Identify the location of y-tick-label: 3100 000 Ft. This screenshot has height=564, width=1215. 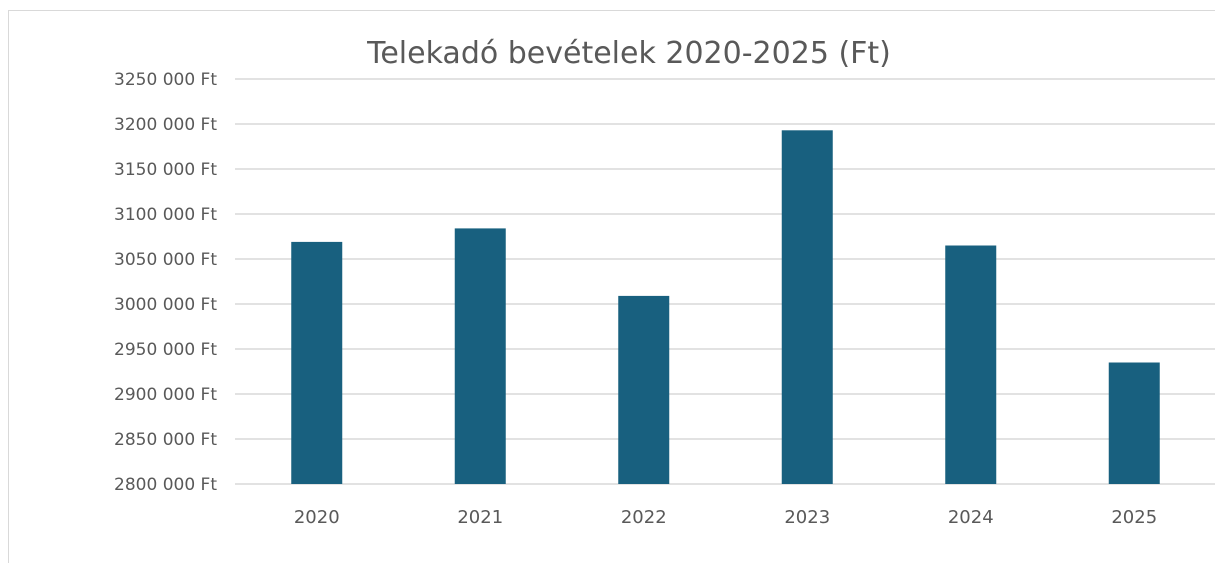
(165, 215).